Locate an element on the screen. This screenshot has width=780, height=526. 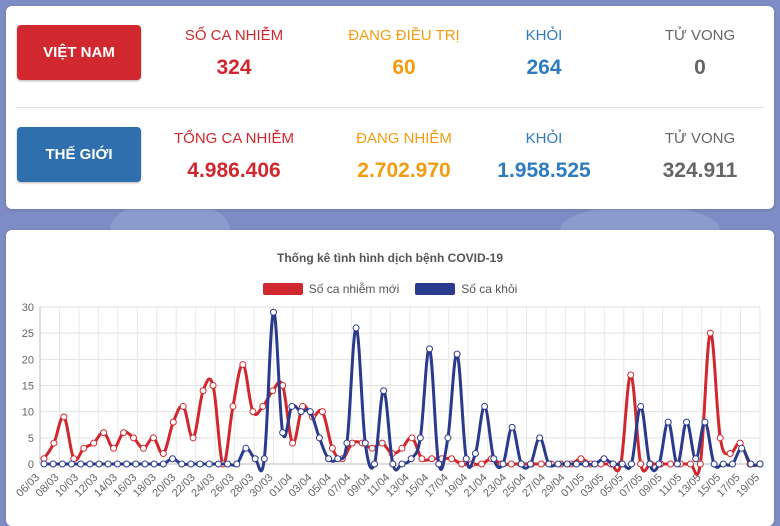
vietnam-stat-0: SỐ CA NHIỄM 324 is located at coordinates (234, 53).